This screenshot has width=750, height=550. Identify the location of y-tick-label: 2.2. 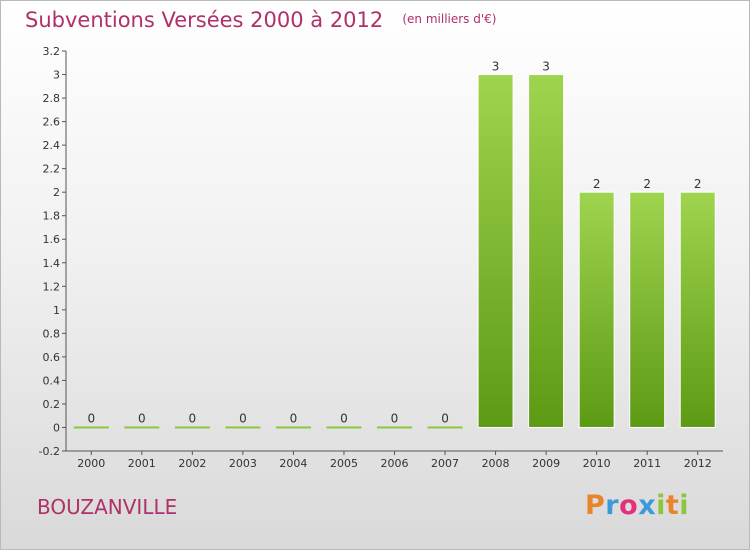
(52, 169).